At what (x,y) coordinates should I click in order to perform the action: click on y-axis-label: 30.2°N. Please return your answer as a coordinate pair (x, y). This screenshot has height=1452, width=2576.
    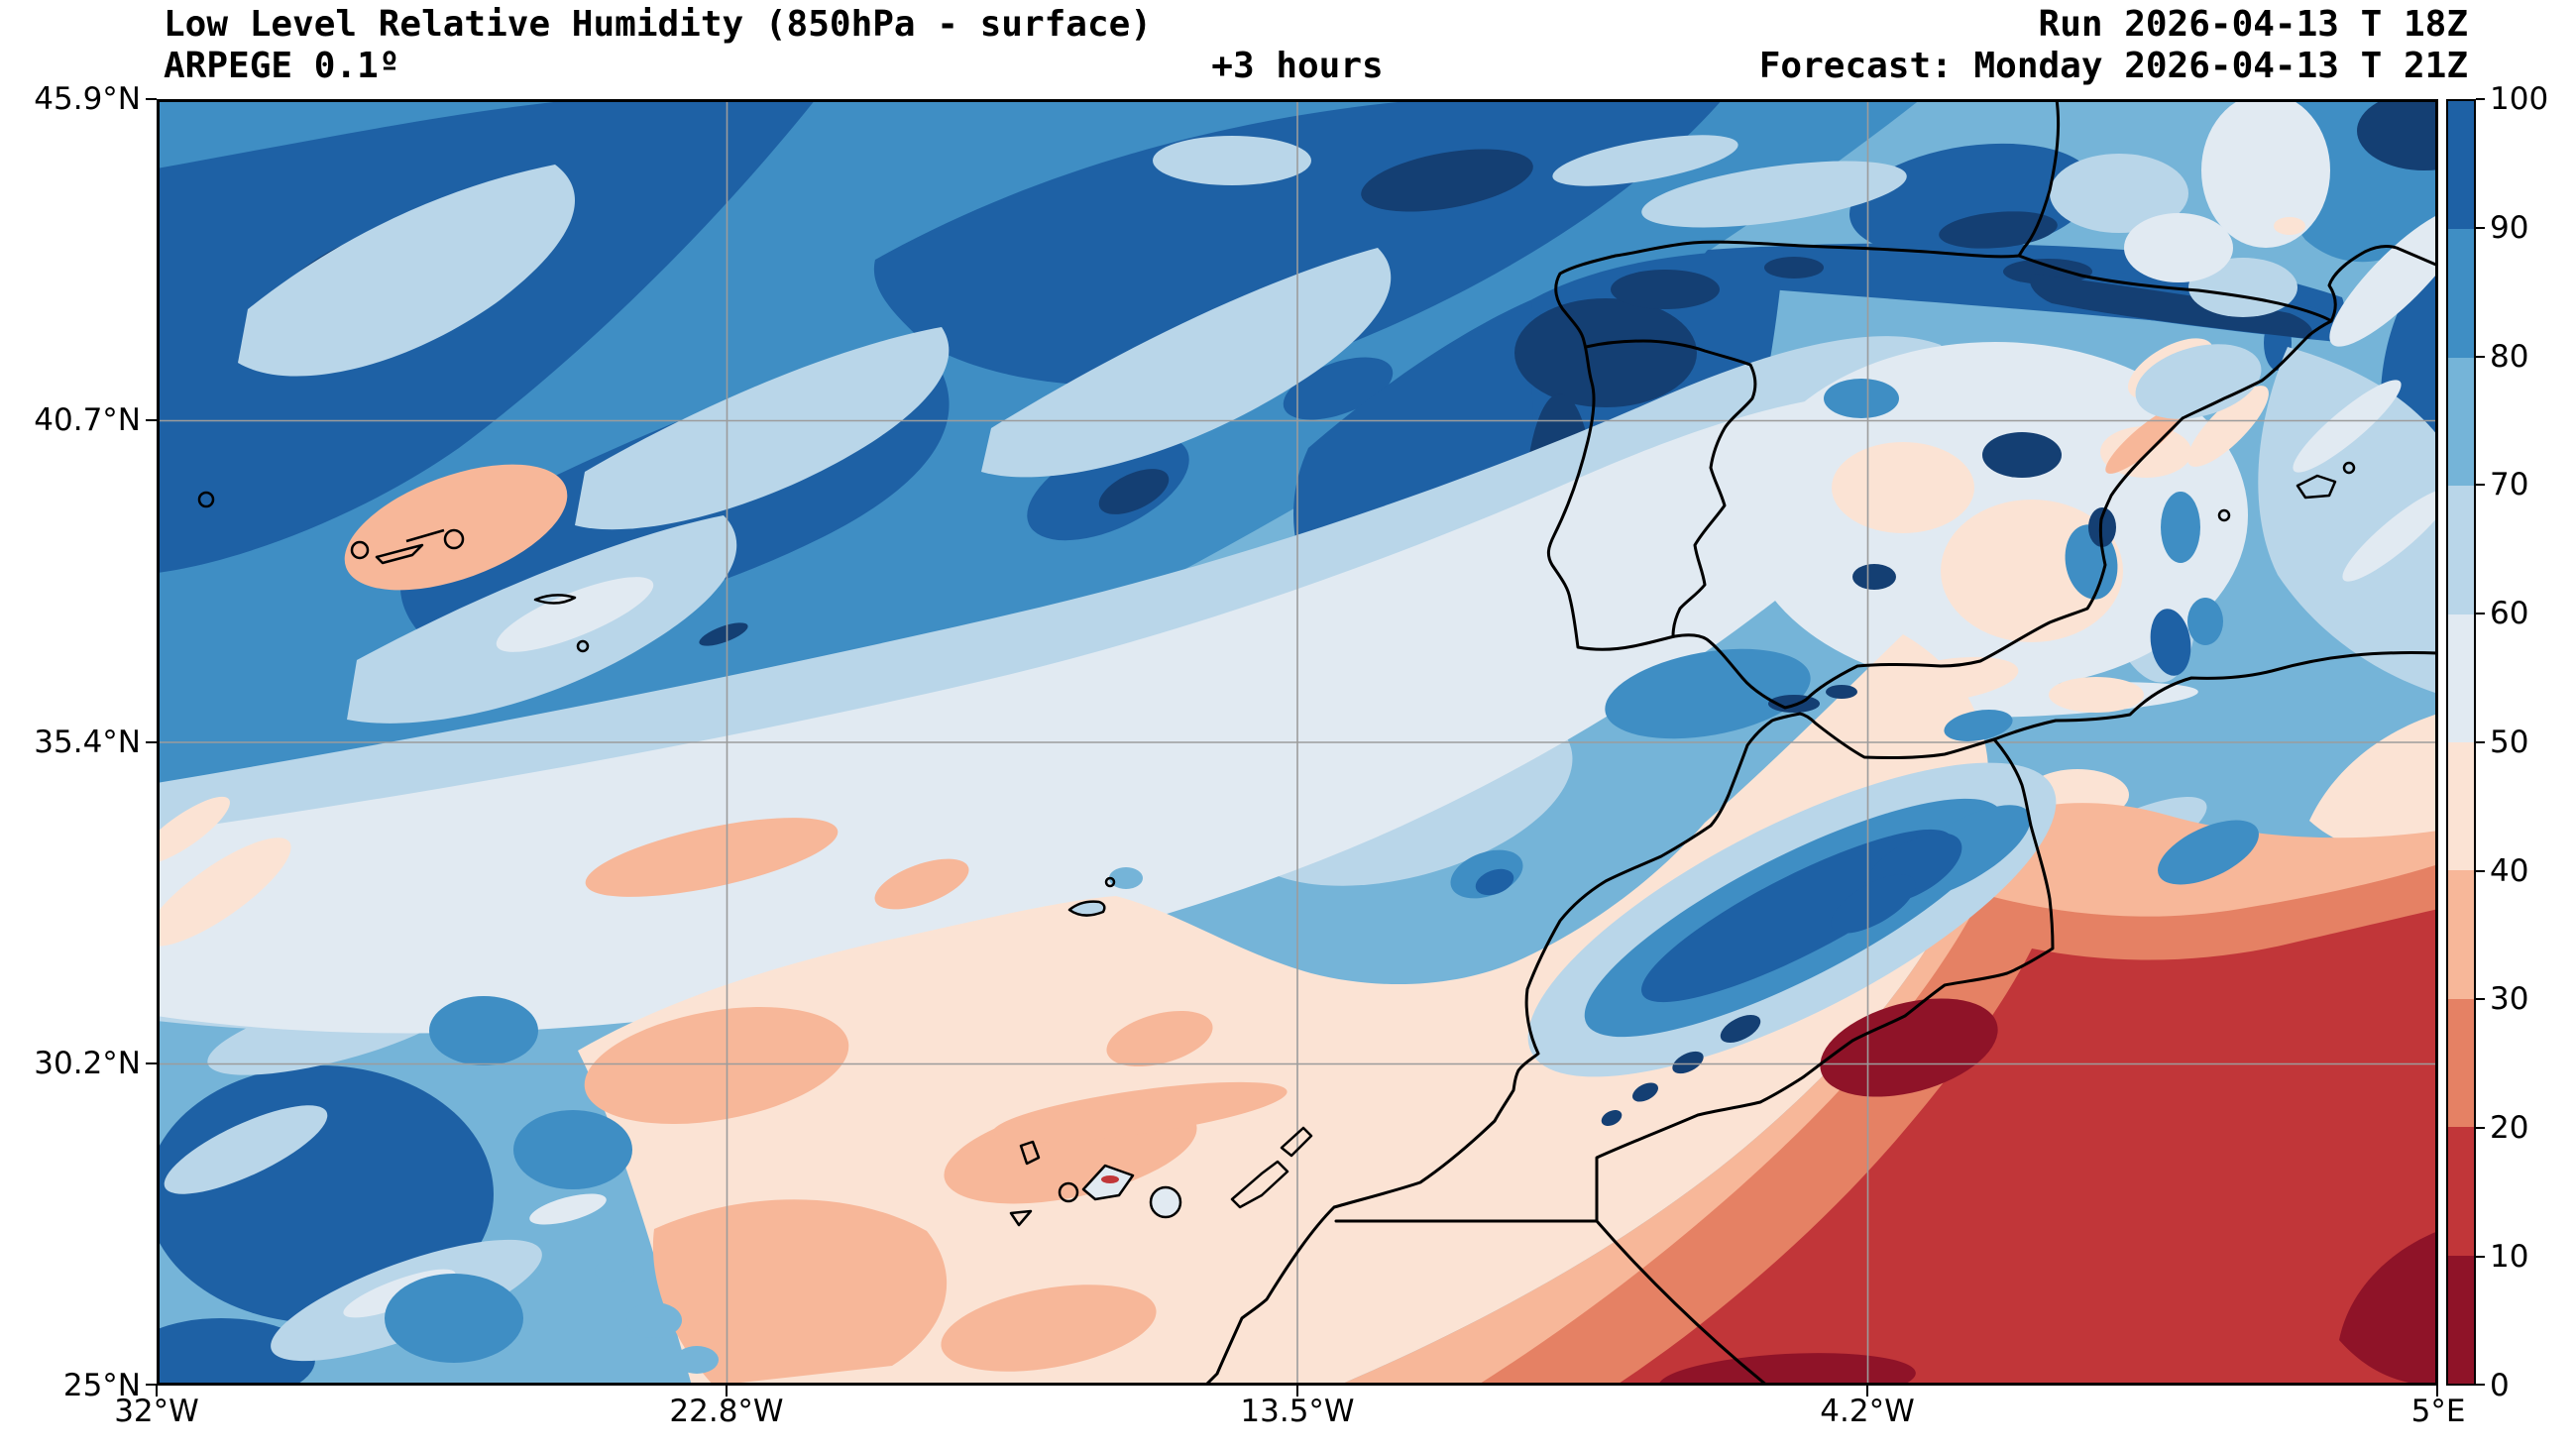
    Looking at the image, I should click on (87, 1063).